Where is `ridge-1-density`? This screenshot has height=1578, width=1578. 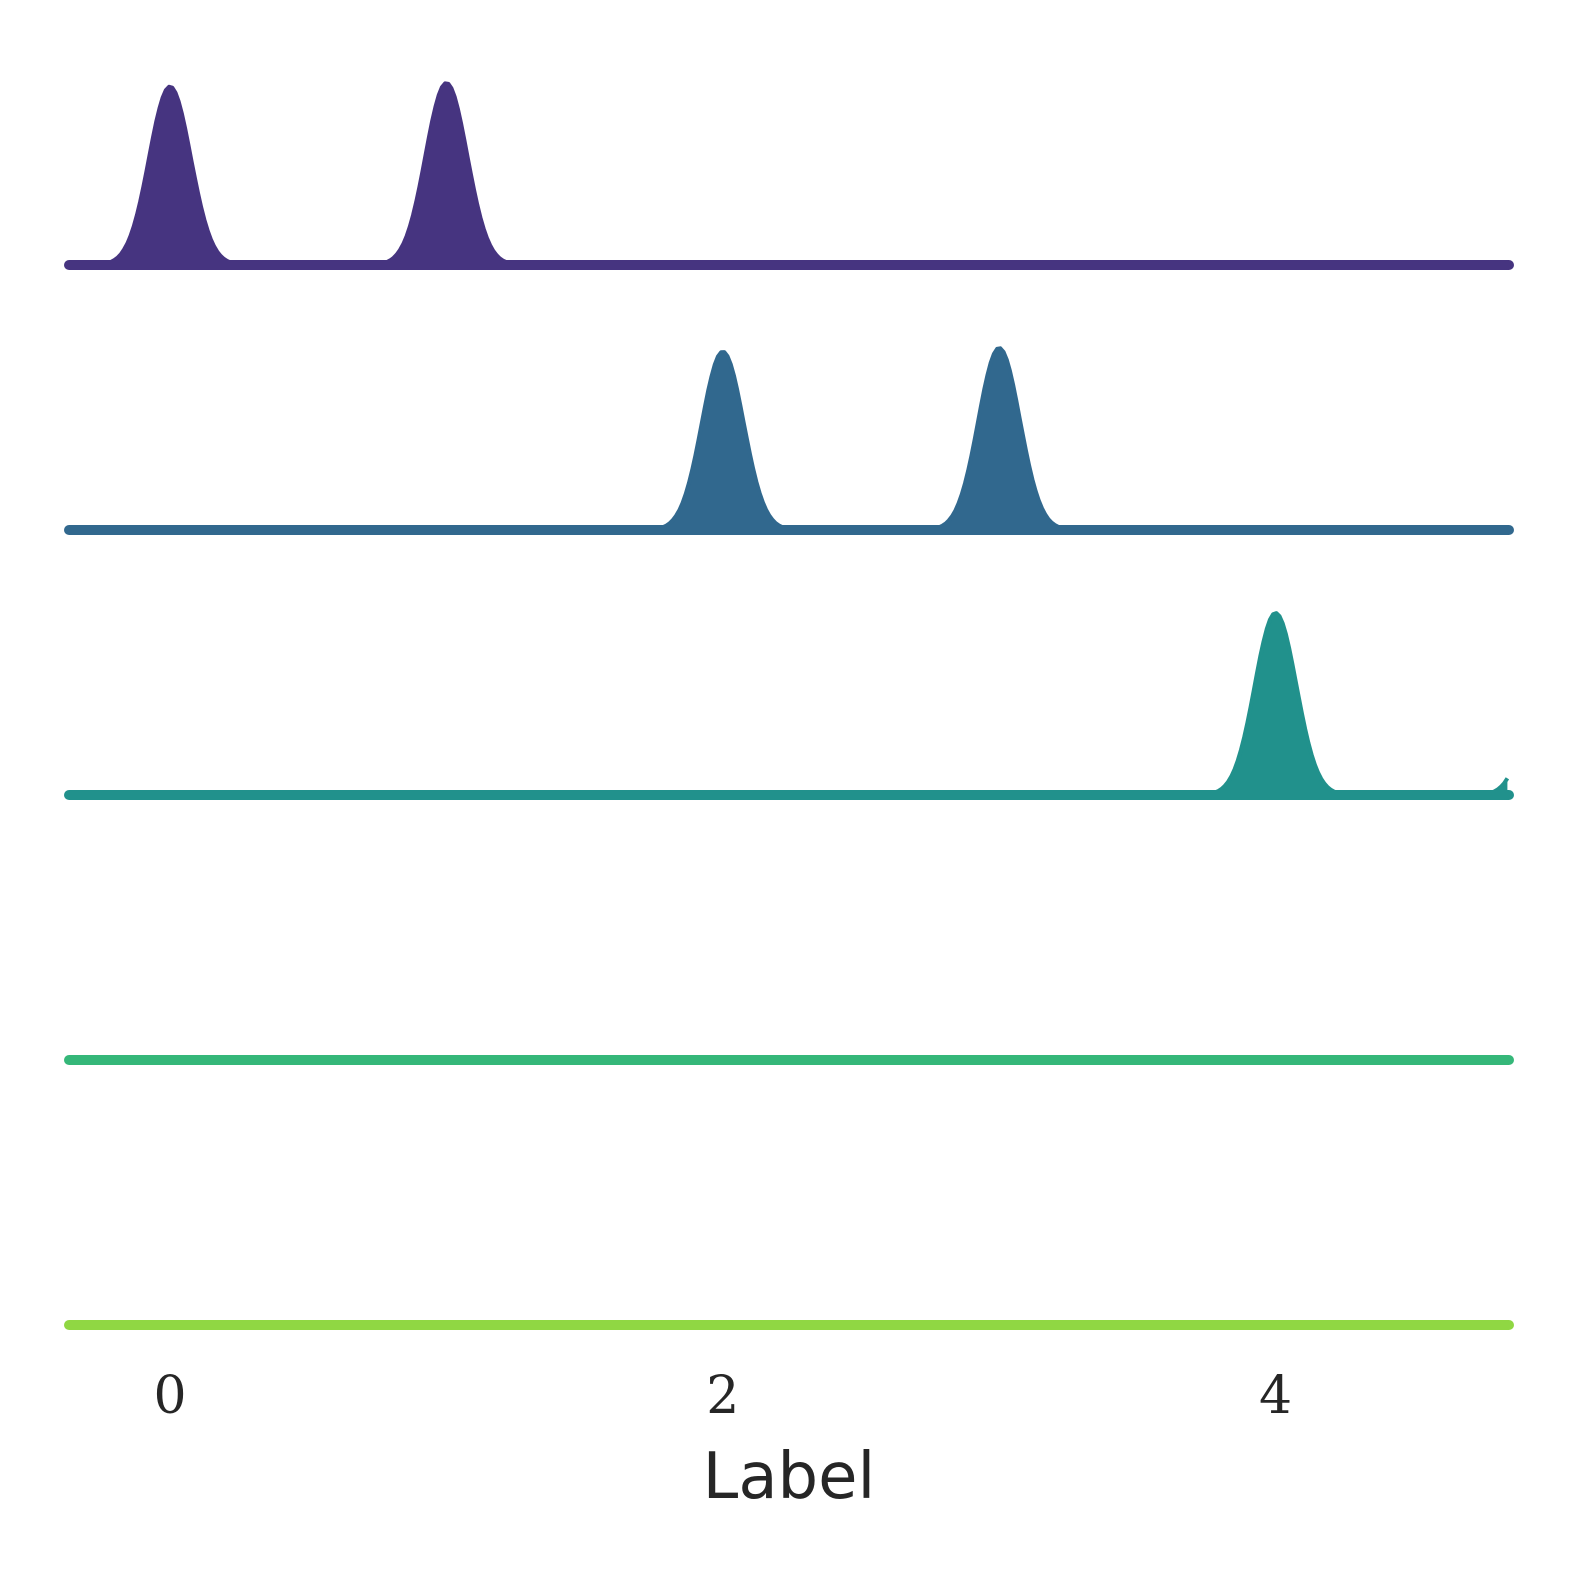
ridge-1-density is located at coordinates (788, 439).